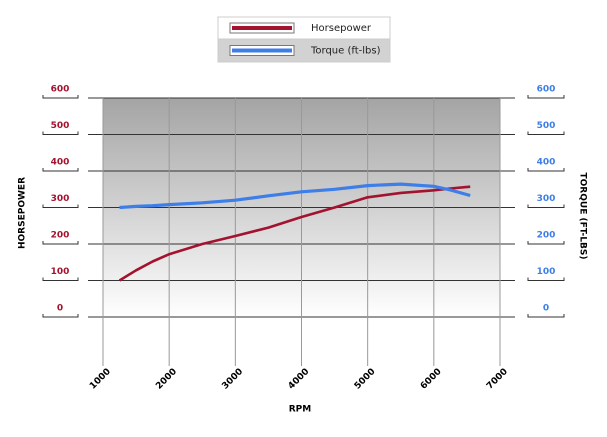 The width and height of the screenshot is (607, 437). Describe the element at coordinates (299, 379) in the screenshot. I see `x-tick-label: 4000` at that location.